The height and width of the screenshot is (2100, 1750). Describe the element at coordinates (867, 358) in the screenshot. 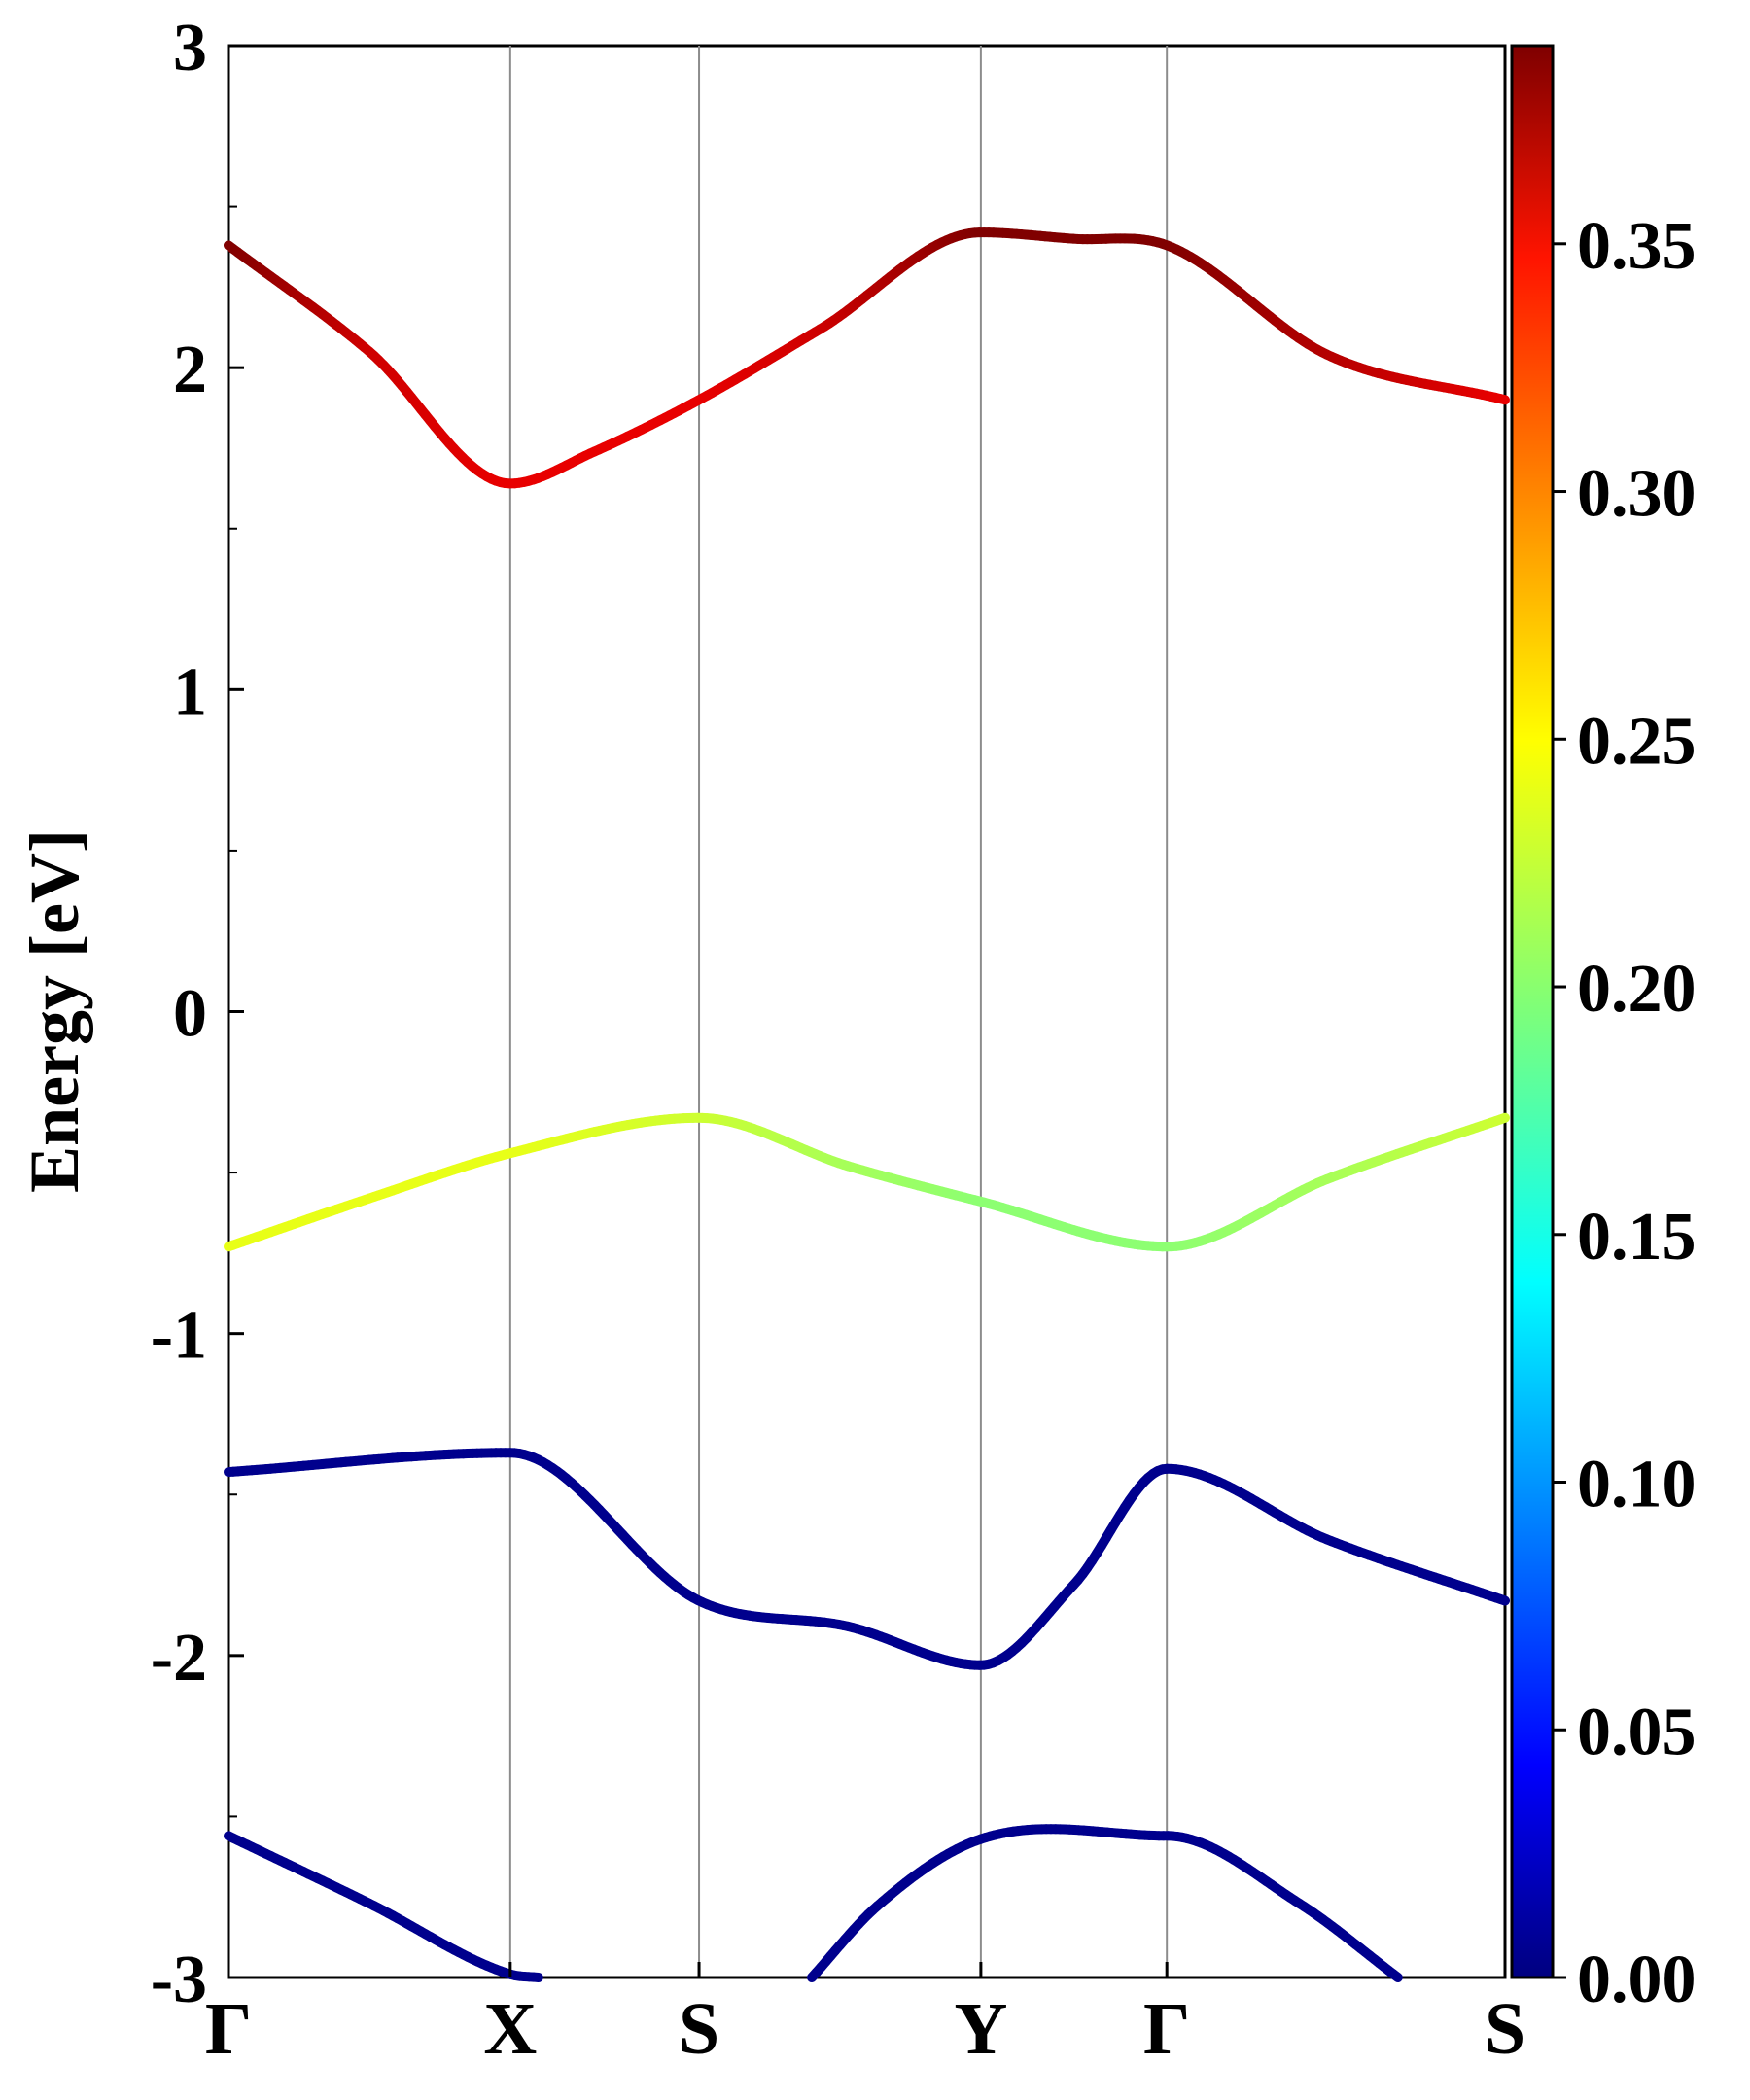

I see `band-conduction` at that location.